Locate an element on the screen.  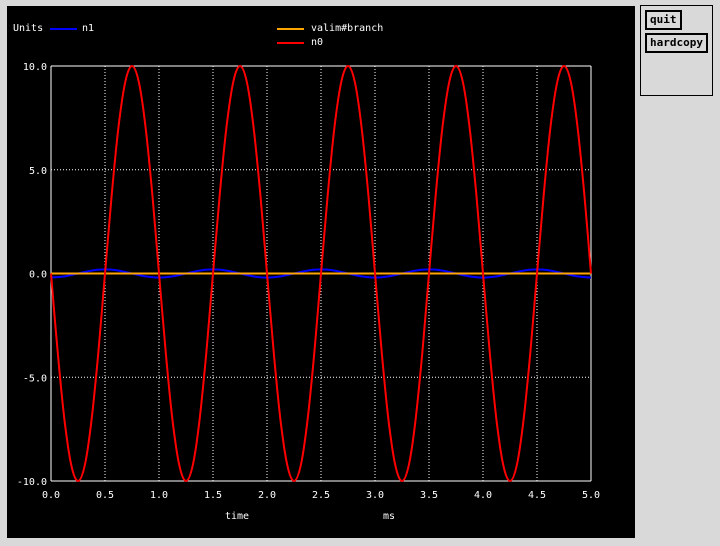
legend-label-n1: n1 is located at coordinates (88, 28).